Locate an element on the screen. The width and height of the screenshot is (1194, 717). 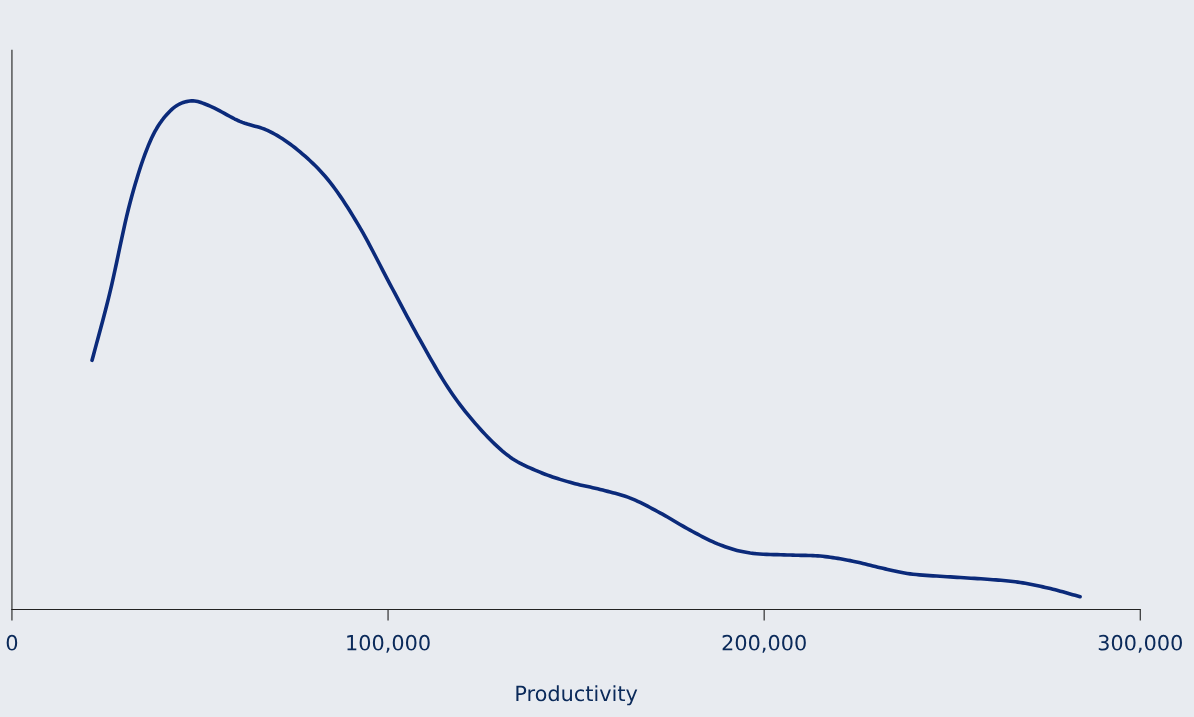
x-tick-label: 200,000 is located at coordinates (764, 643).